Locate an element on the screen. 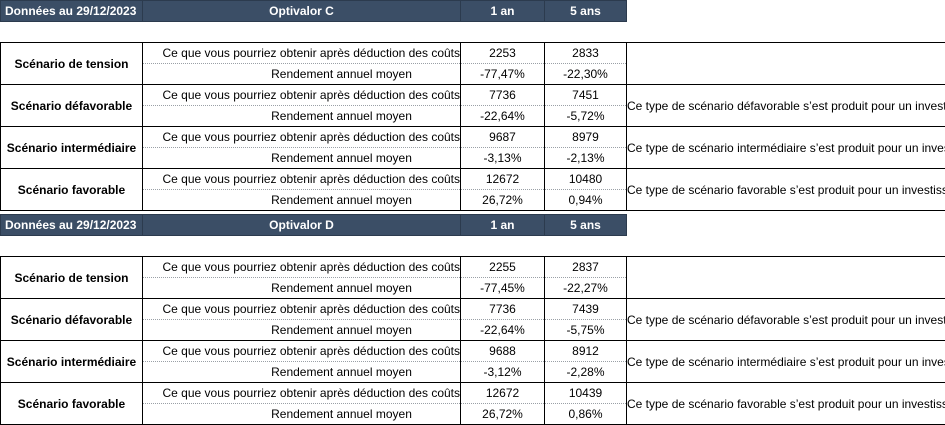 This screenshot has width=945, height=425. obtain-5y-value: 8912 is located at coordinates (586, 351).